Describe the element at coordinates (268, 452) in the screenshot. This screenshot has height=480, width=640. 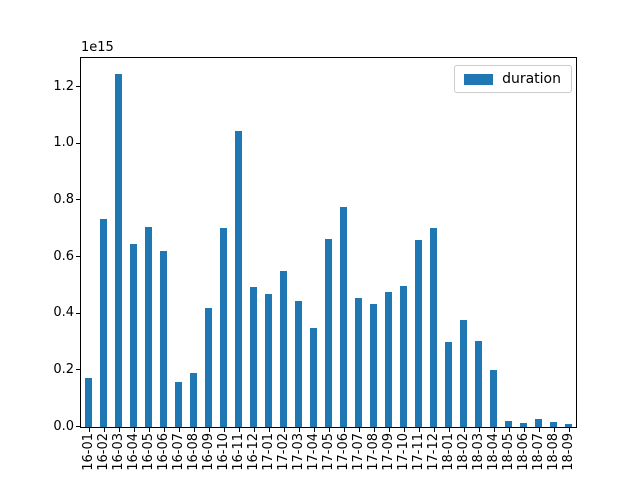
I see `x-tick-label: 17-01` at that location.